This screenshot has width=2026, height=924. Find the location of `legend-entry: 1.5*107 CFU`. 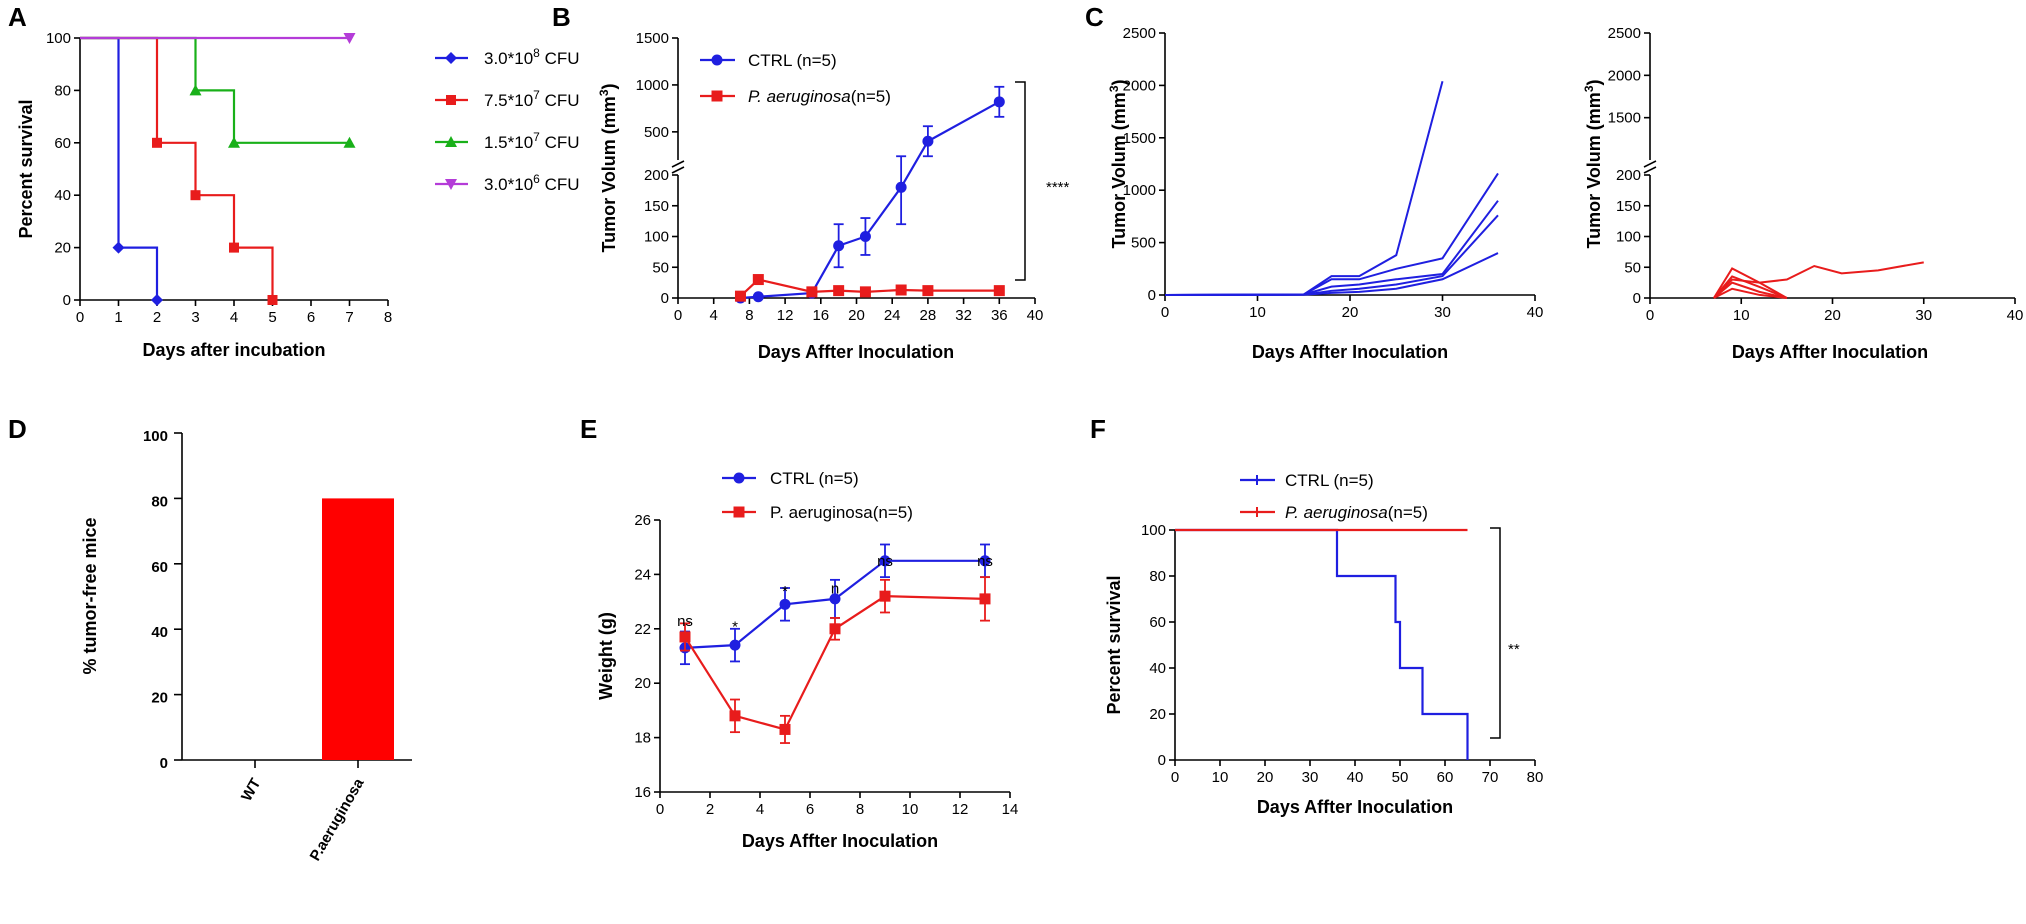

legend-entry: 1.5*107 CFU is located at coordinates (532, 141).